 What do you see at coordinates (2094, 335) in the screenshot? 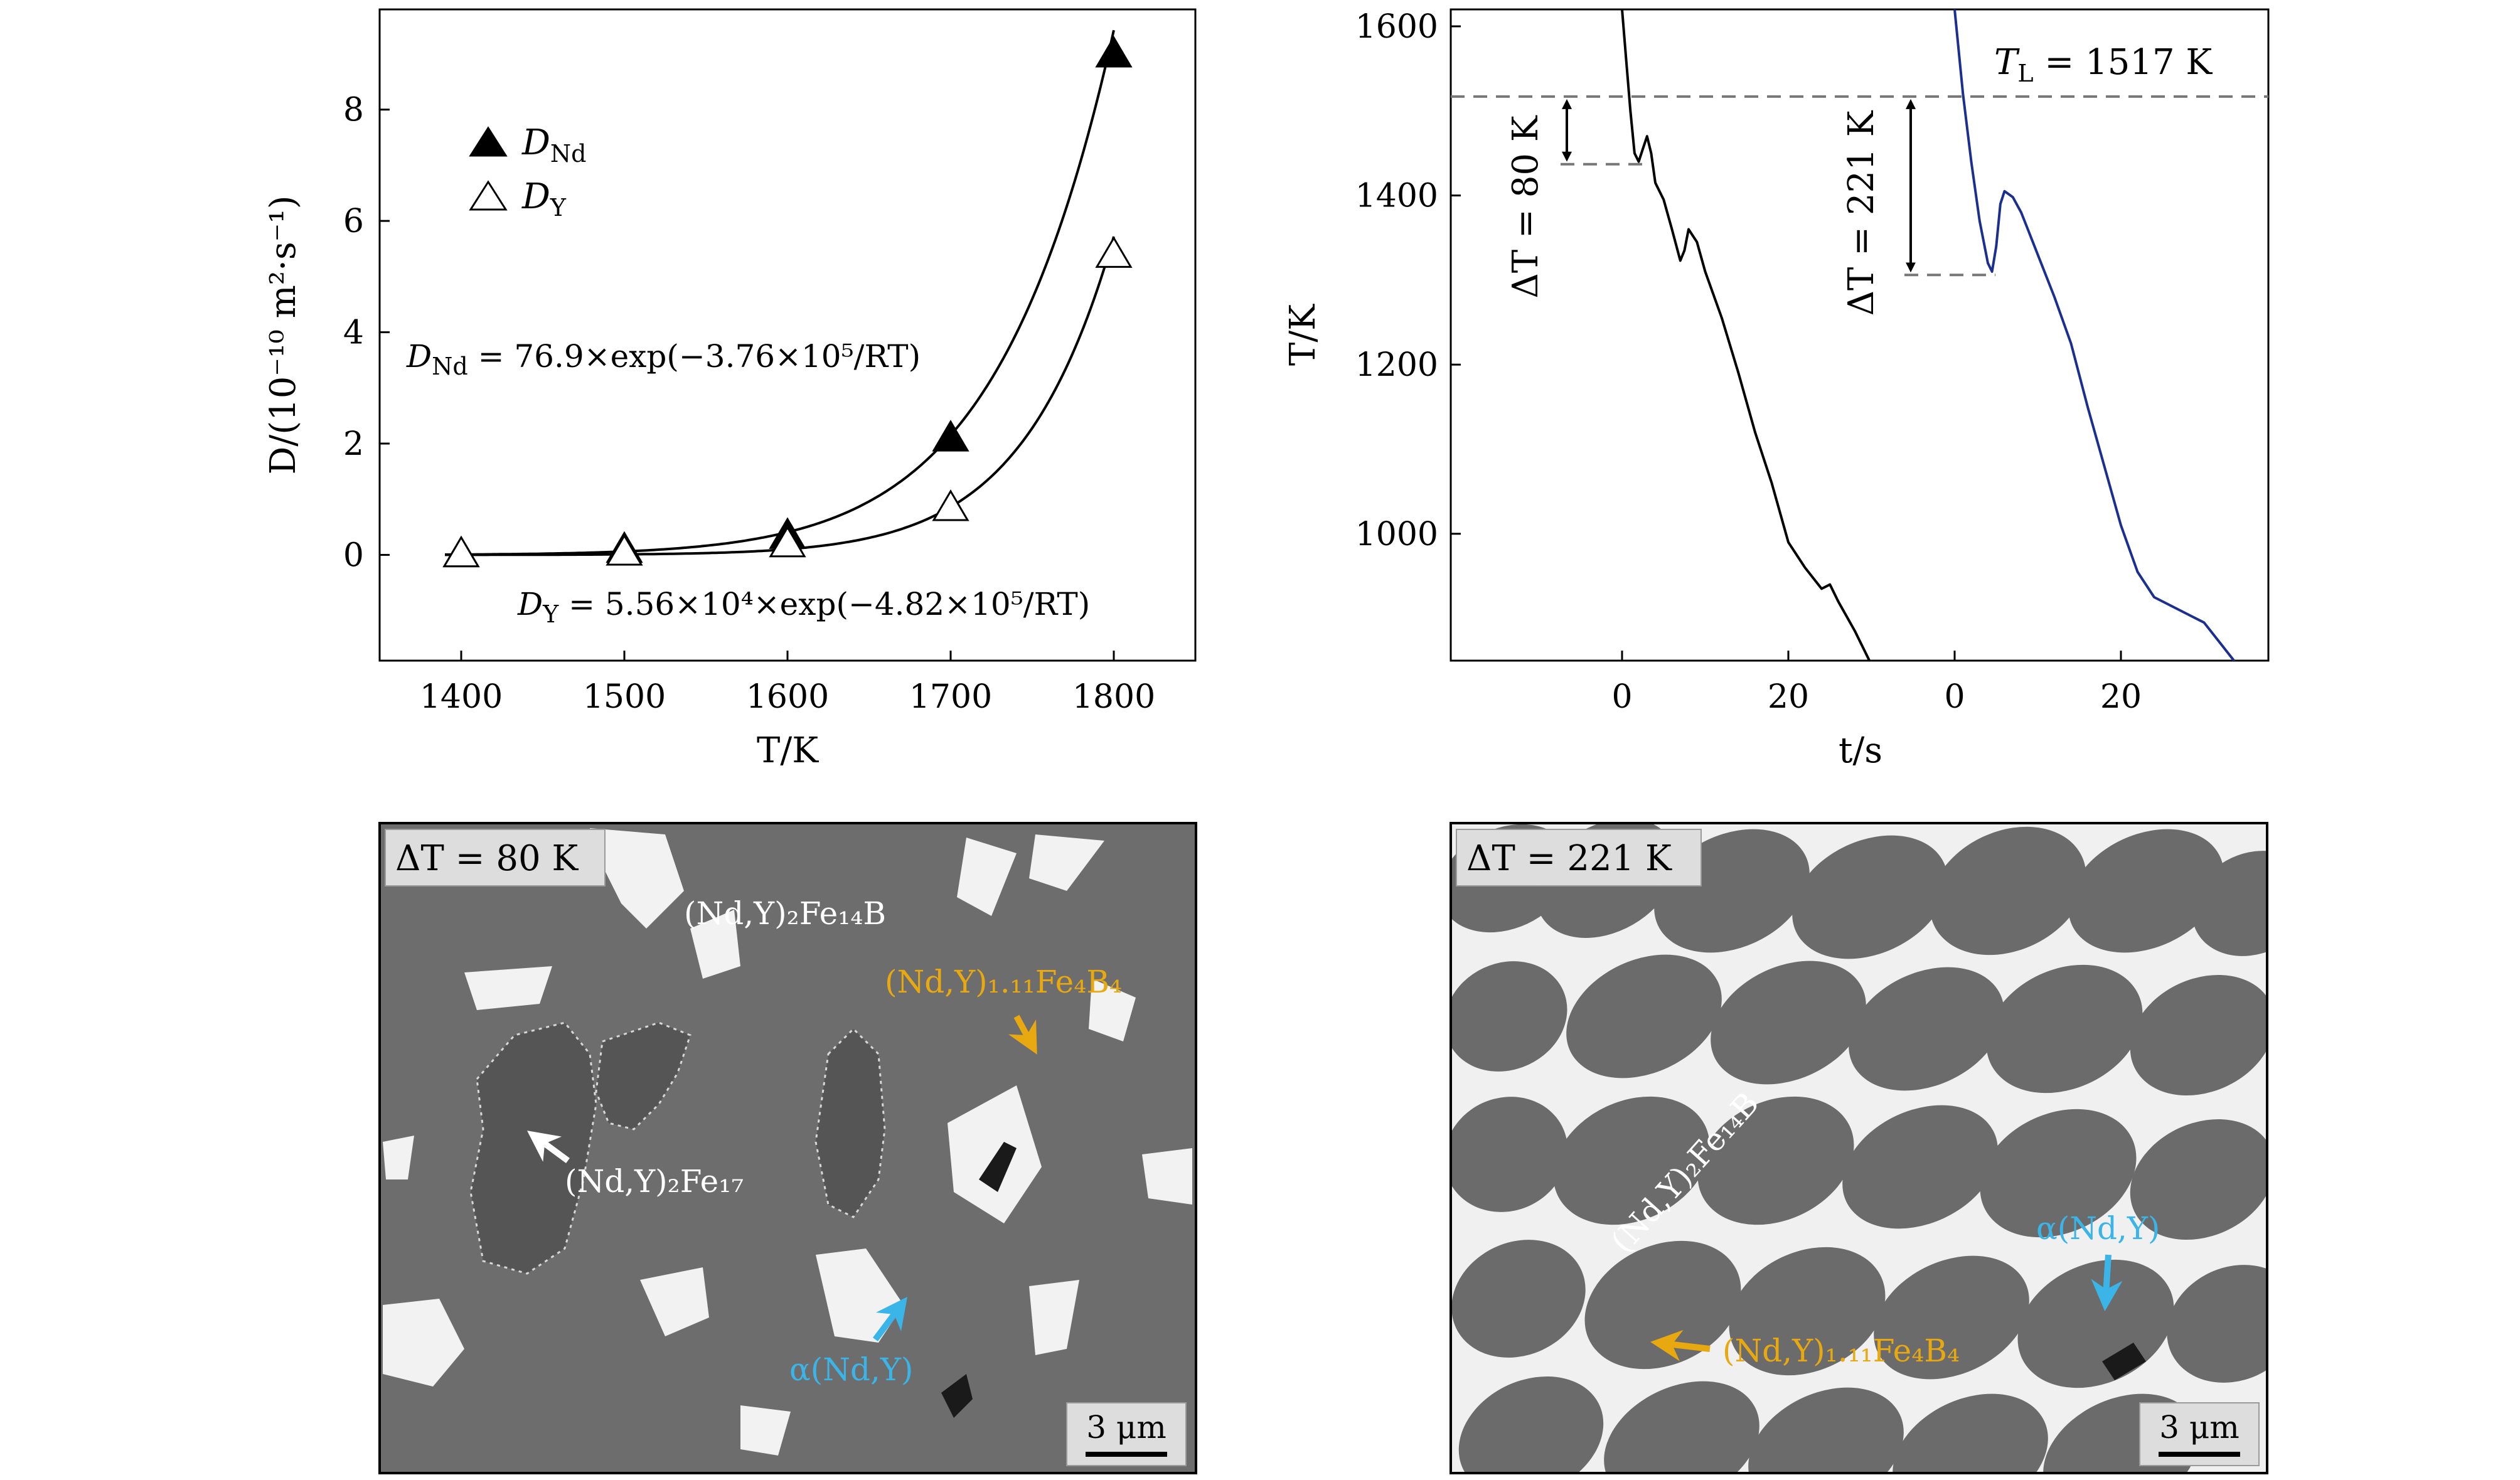
I see `cooling-curve-dT-221K` at bounding box center [2094, 335].